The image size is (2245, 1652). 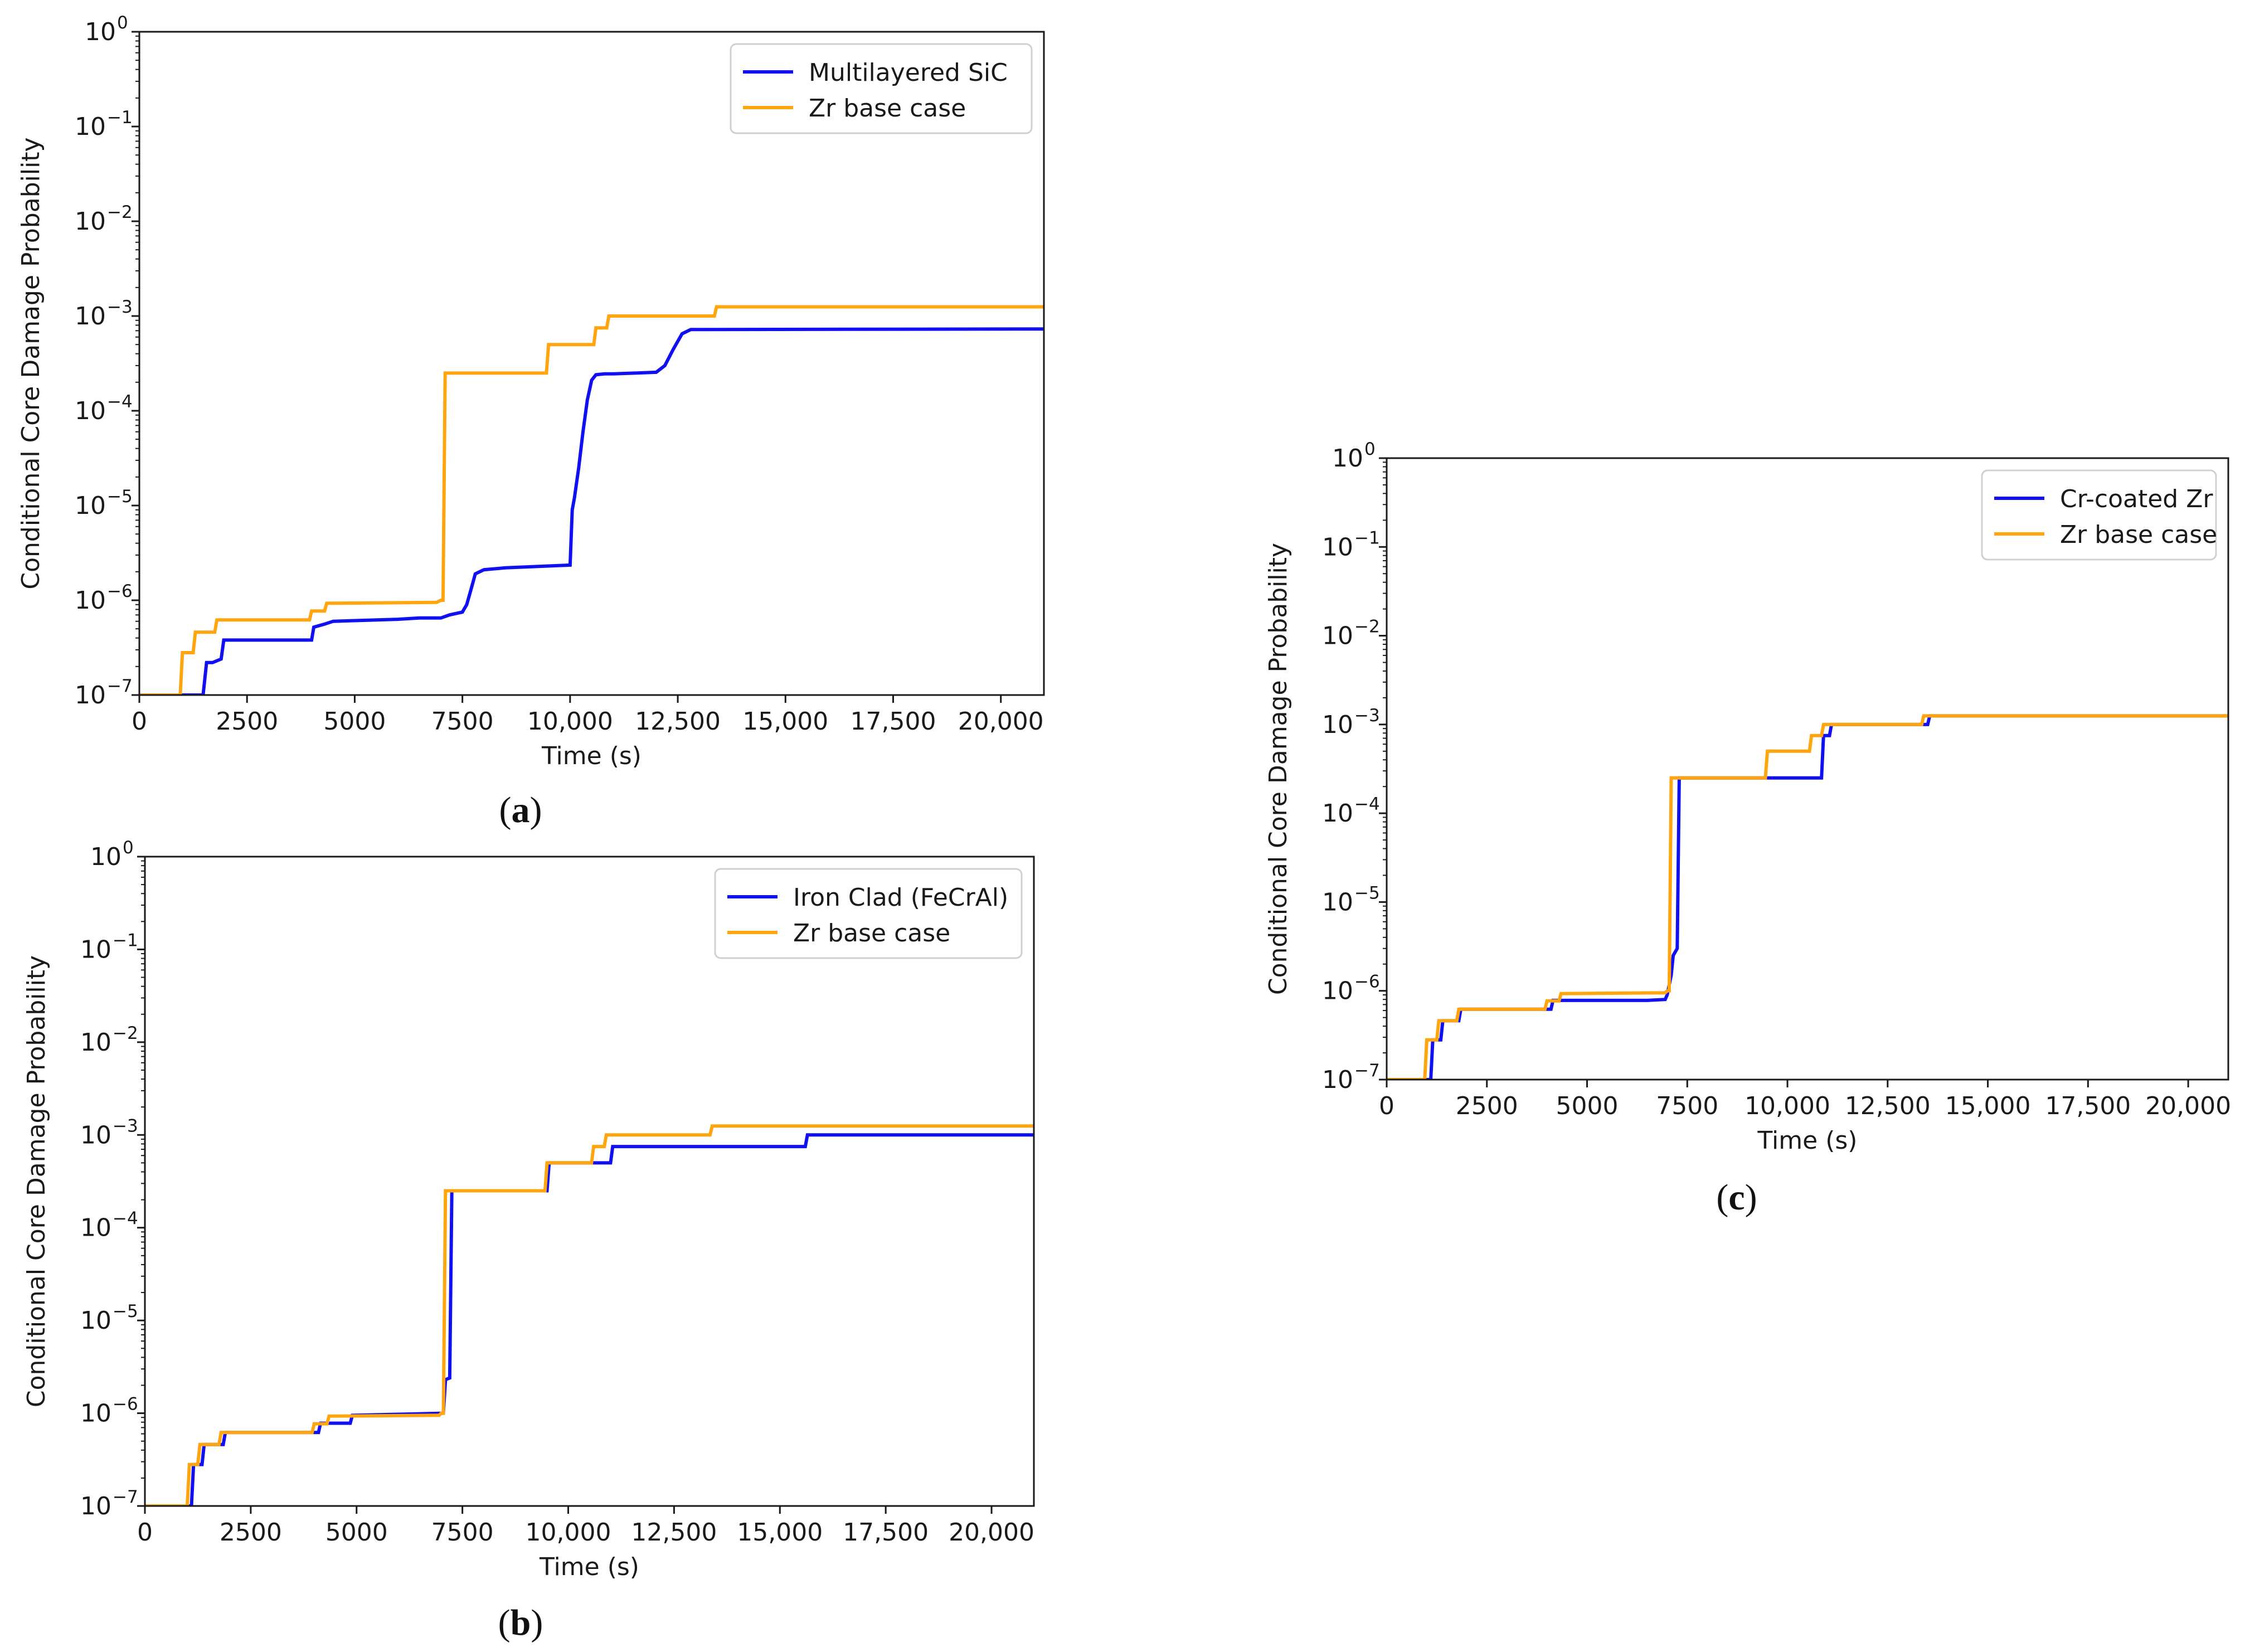 I want to click on x-tick-label-a-6: 15,000, so click(x=785, y=722).